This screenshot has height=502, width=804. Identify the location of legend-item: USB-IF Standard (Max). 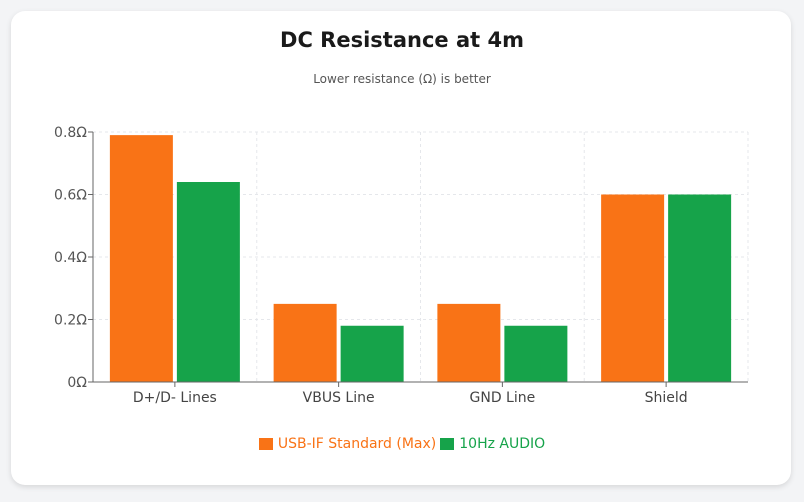
(347, 444).